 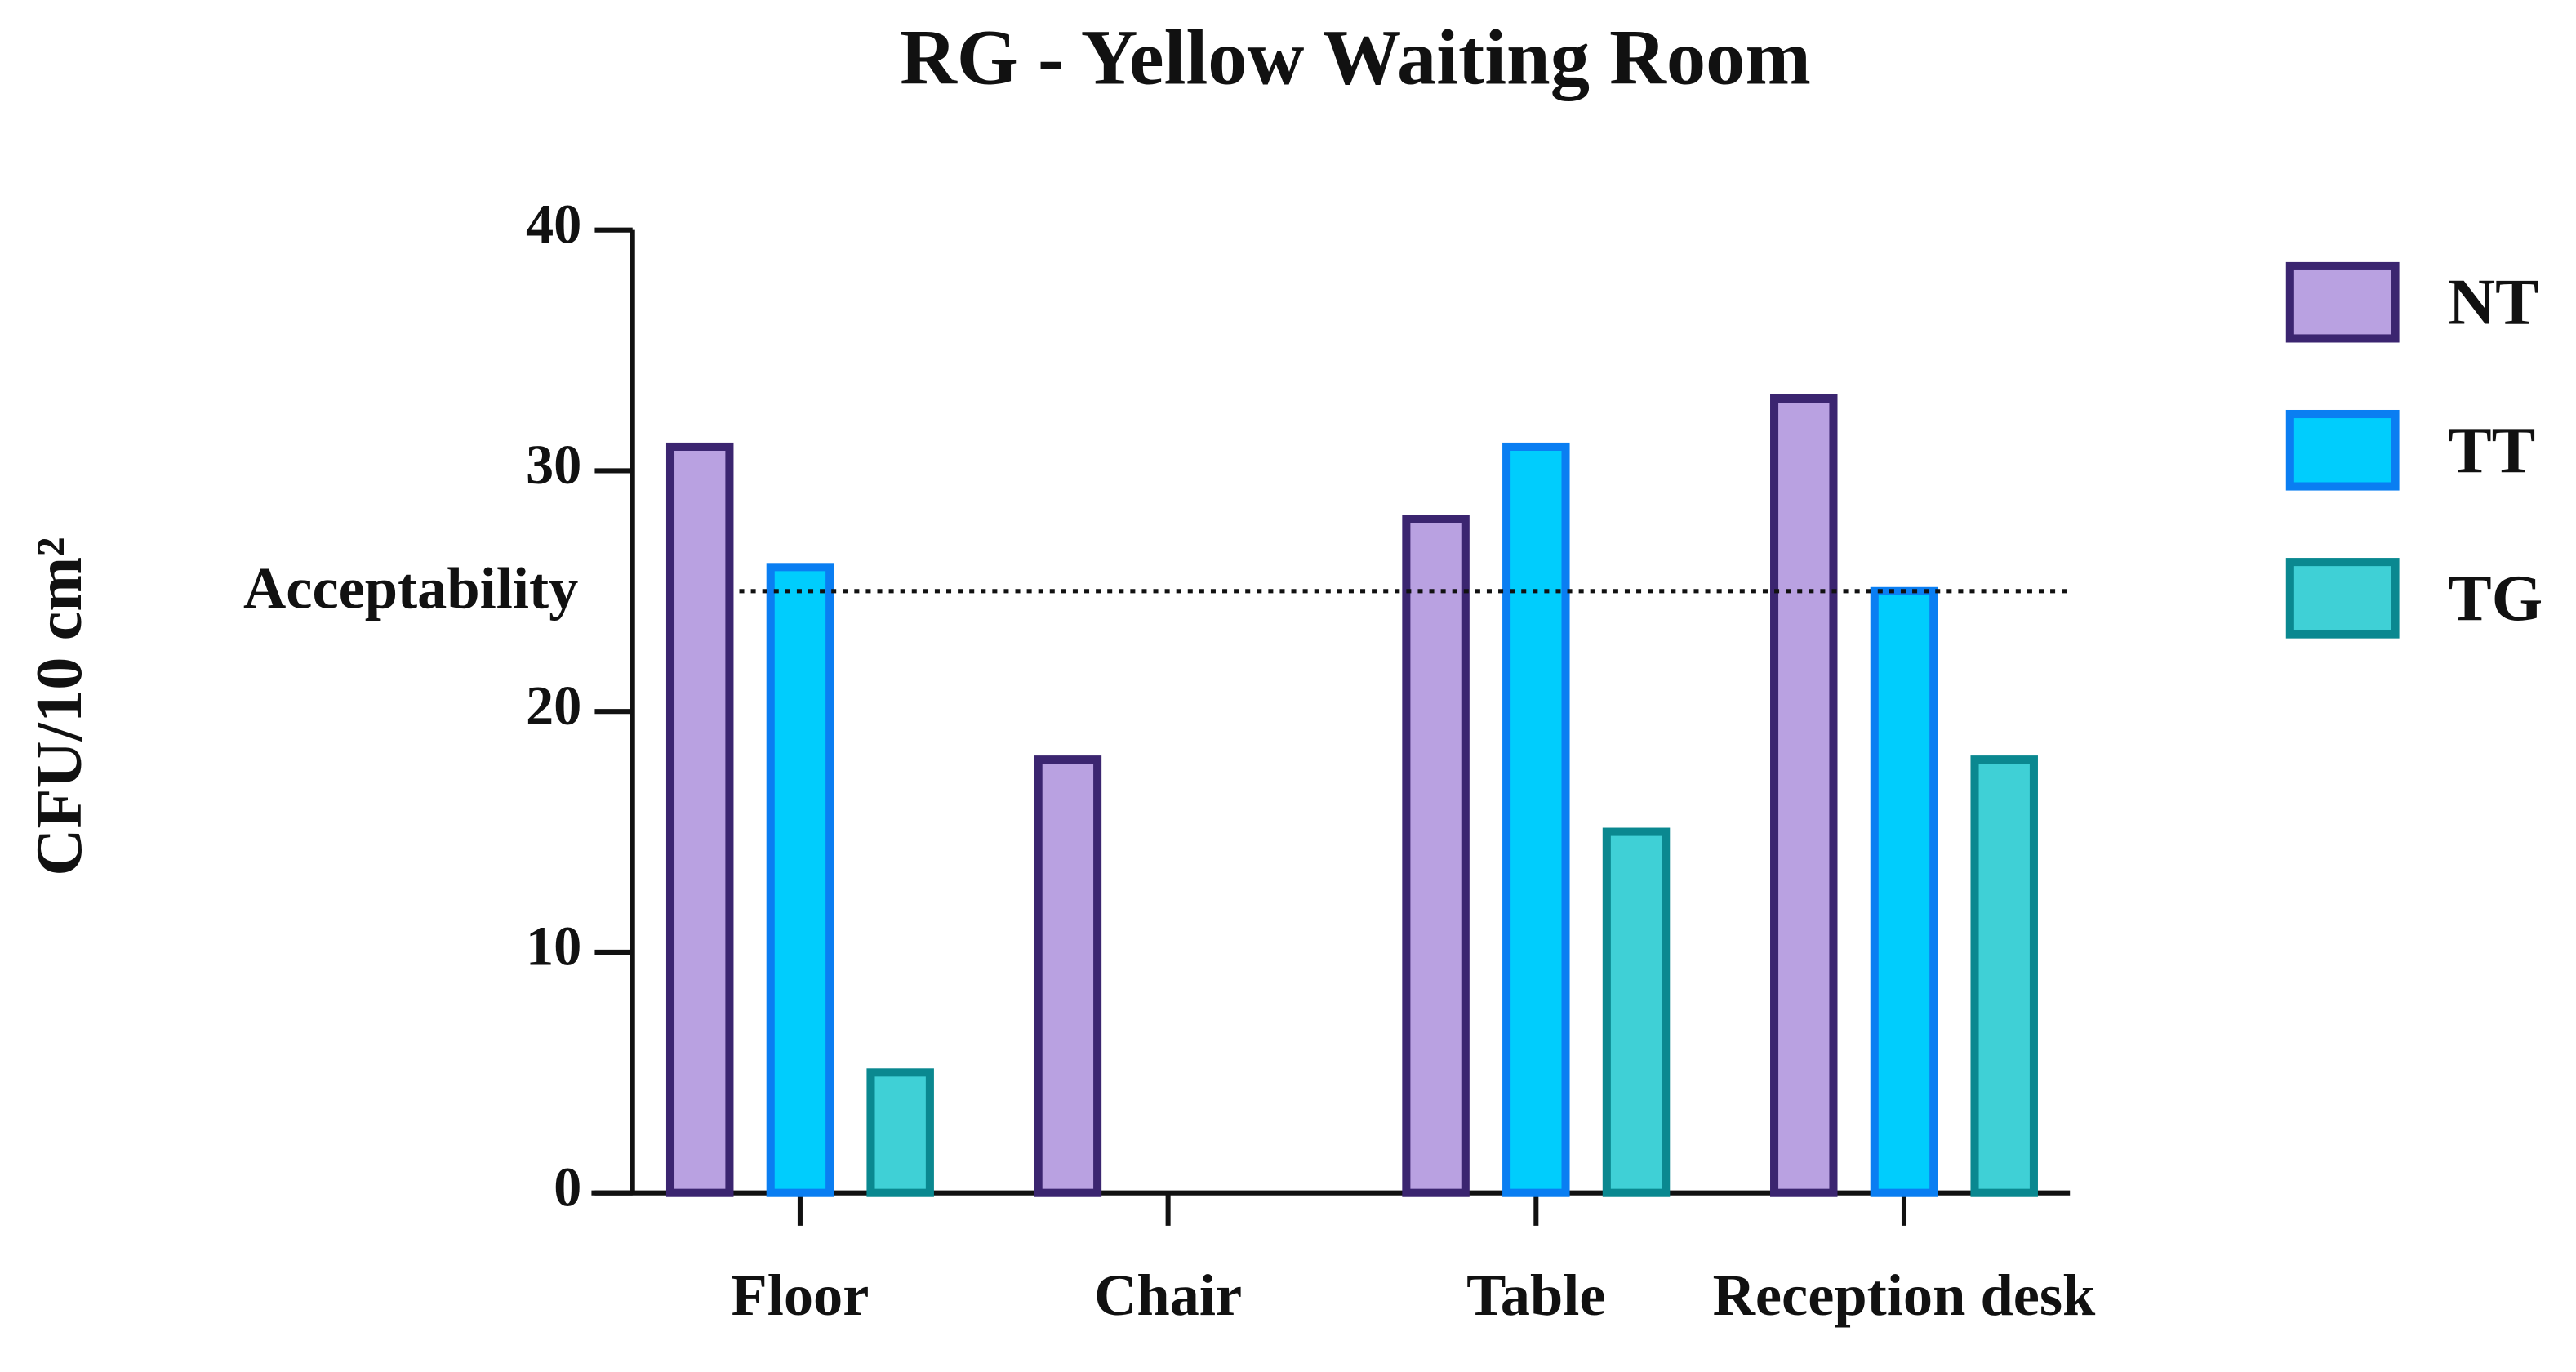 What do you see at coordinates (410, 588) in the screenshot?
I see `reference-label: Acceptability` at bounding box center [410, 588].